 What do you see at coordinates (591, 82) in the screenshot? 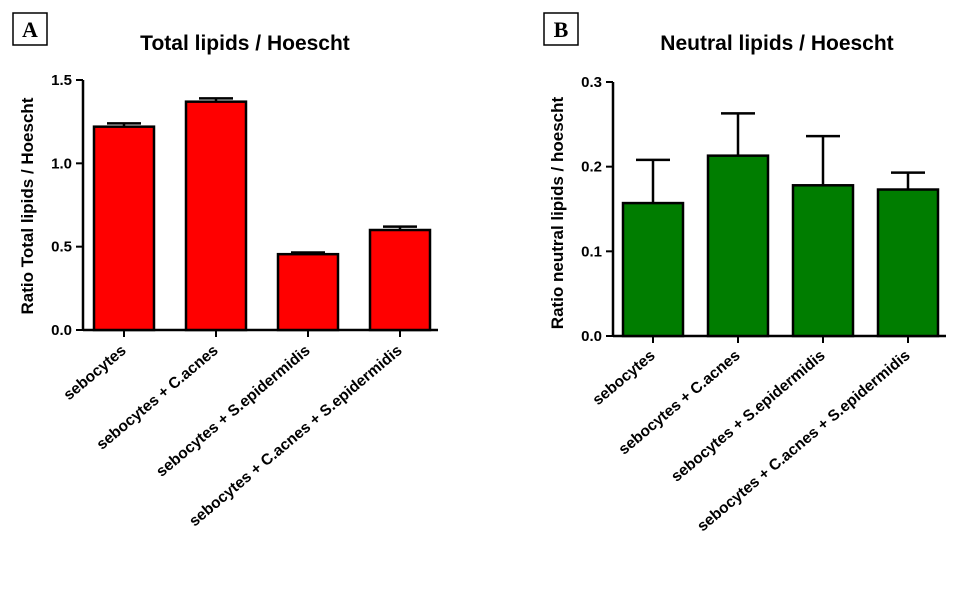
I see `y-tick-label: 0.3` at bounding box center [591, 82].